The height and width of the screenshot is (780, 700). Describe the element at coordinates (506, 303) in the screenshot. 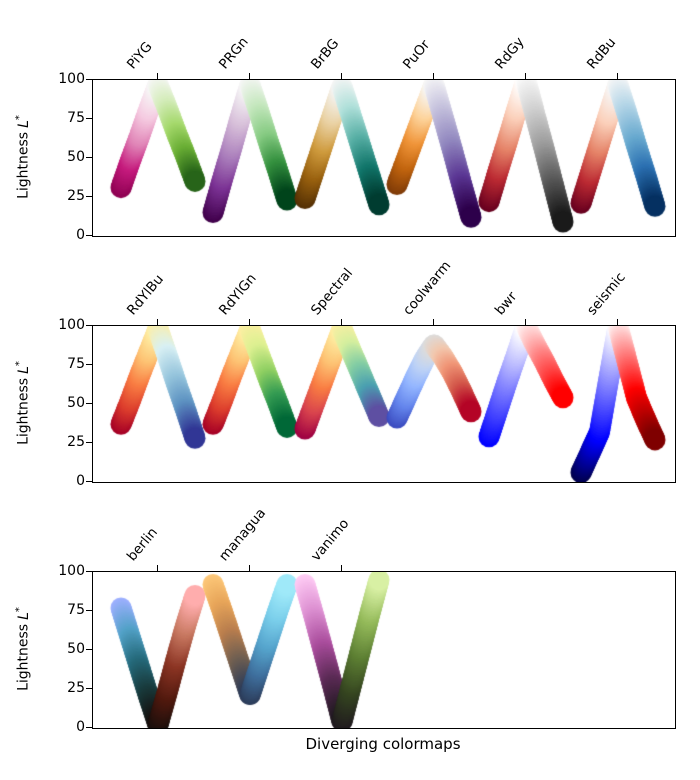

I see `colormap-label-bwr: bwr` at that location.